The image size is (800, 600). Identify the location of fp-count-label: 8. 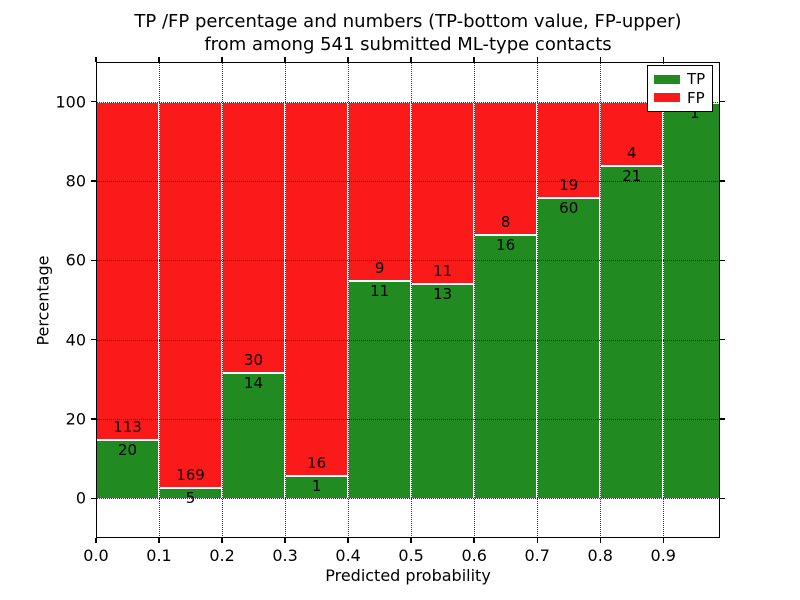
(505, 221).